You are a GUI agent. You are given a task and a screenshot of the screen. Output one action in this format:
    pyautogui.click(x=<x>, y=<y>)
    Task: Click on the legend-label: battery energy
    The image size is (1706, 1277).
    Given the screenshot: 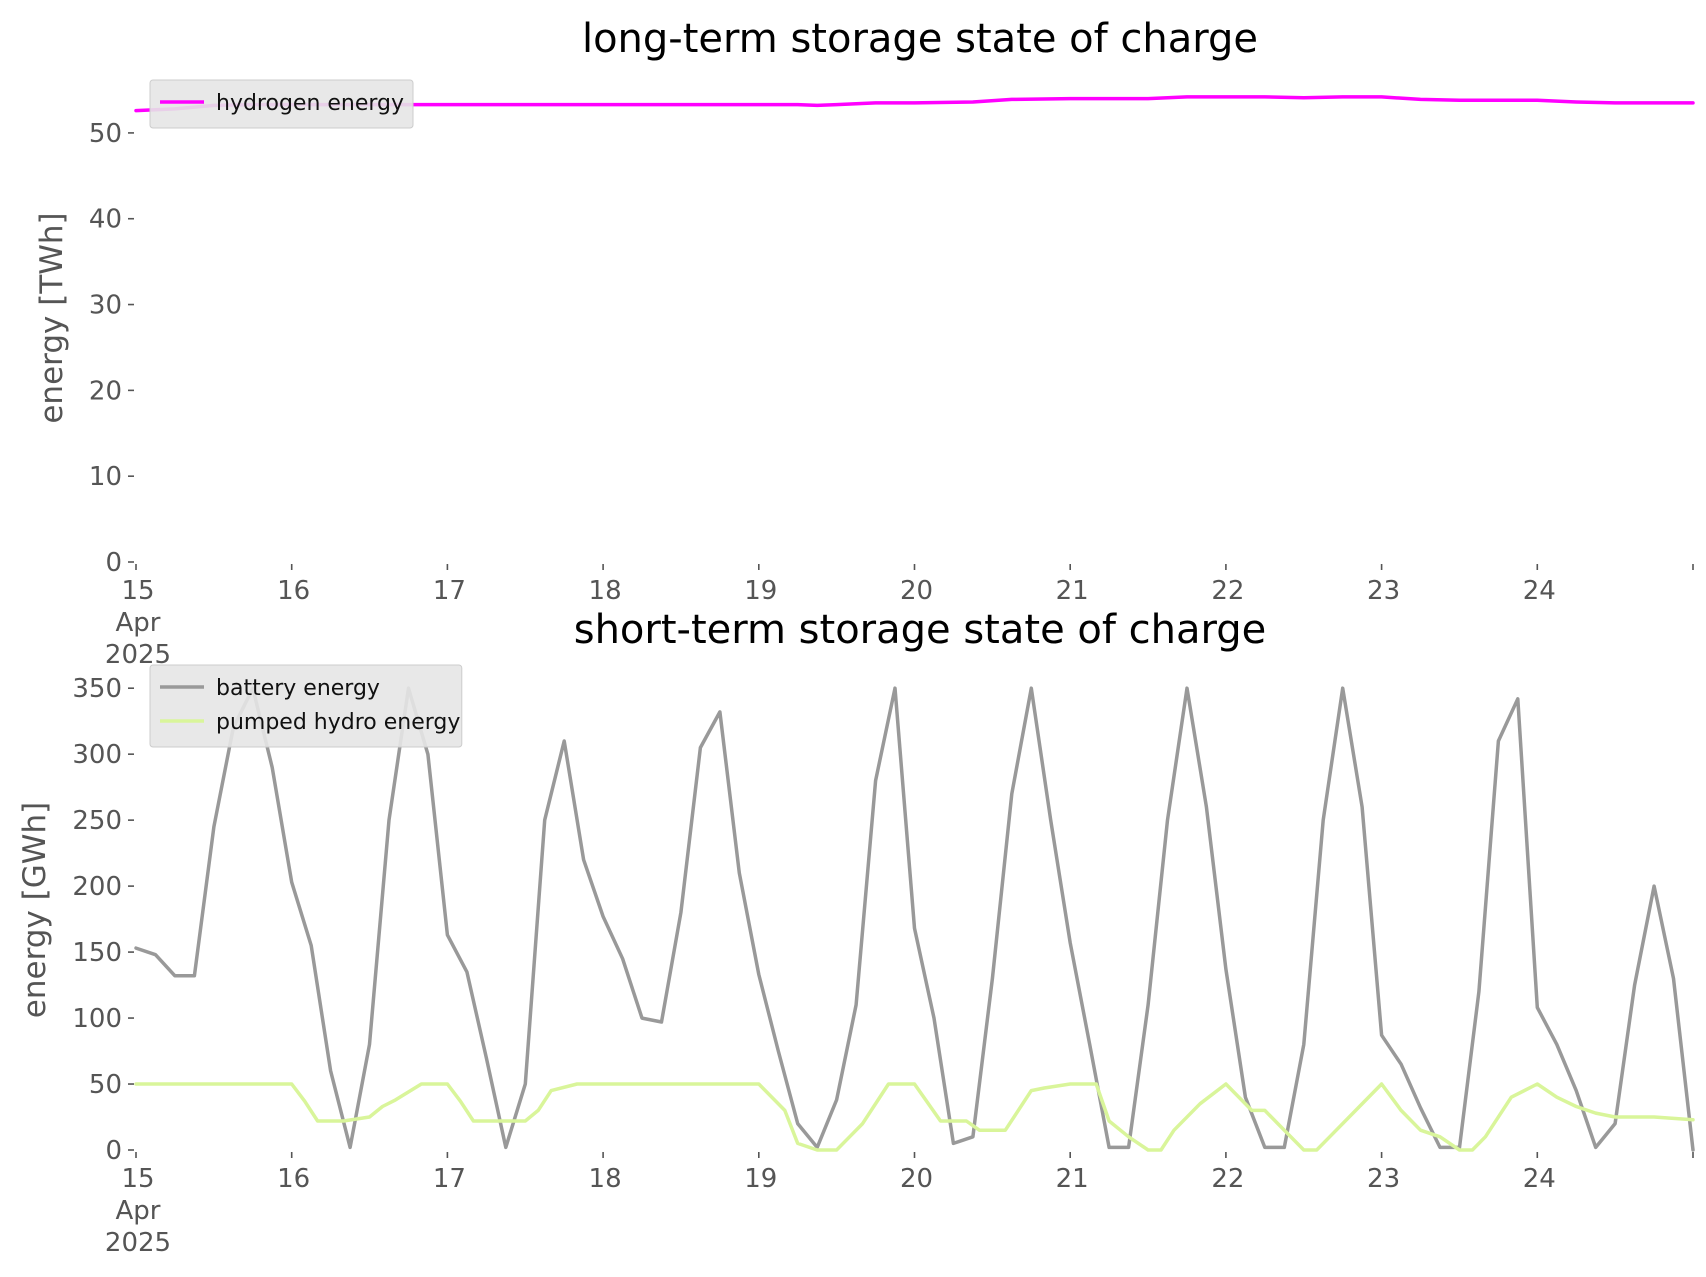 What is the action you would take?
    pyautogui.click(x=298, y=688)
    